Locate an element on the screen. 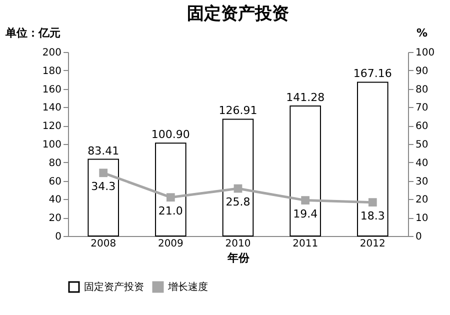  y-tick-label: 160 is located at coordinates (52, 90).